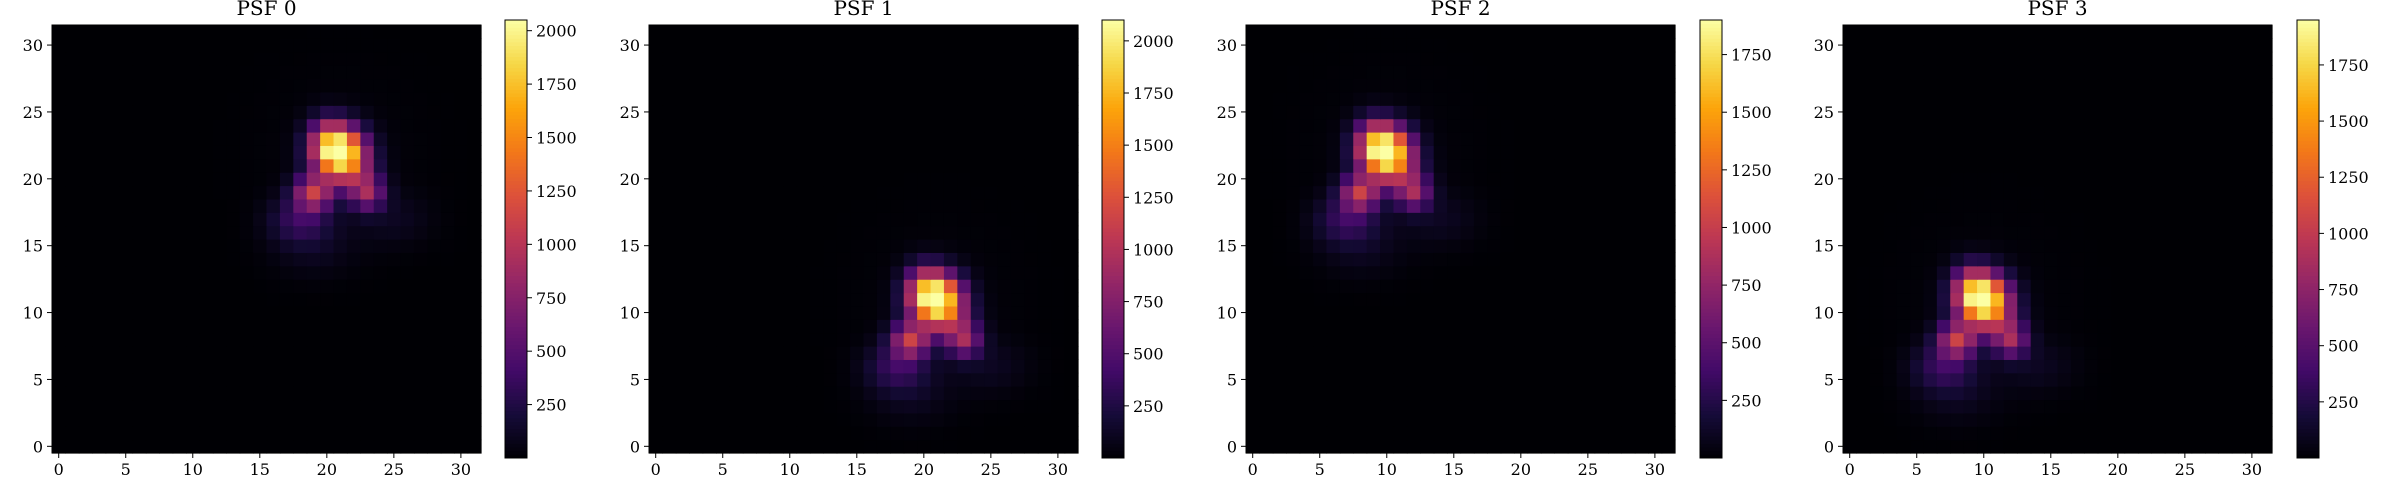 This screenshot has height=480, width=2400. I want to click on x-tick-label: 30, so click(461, 469).